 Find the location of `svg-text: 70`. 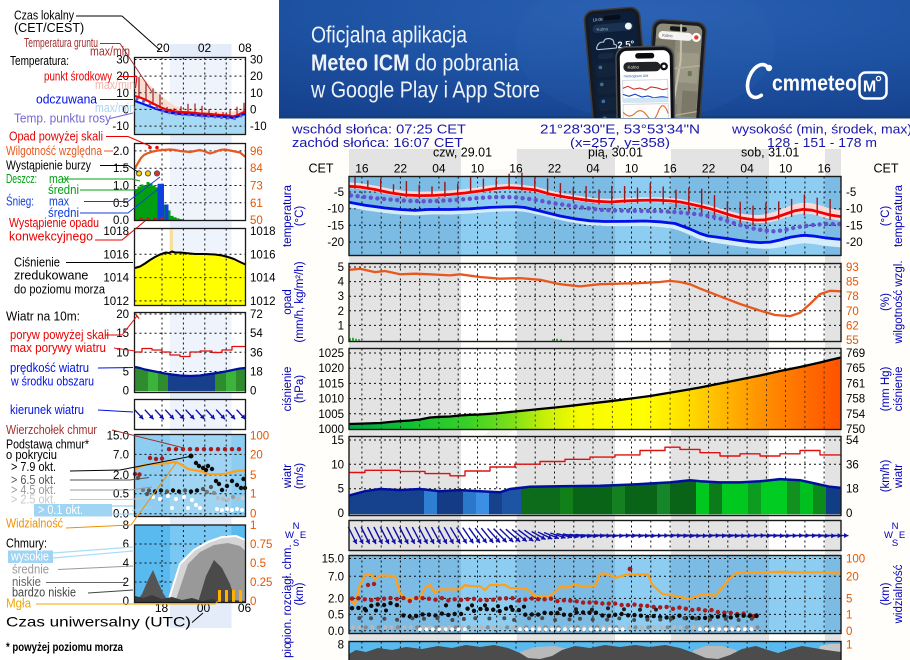

svg-text: 70 is located at coordinates (852, 312).